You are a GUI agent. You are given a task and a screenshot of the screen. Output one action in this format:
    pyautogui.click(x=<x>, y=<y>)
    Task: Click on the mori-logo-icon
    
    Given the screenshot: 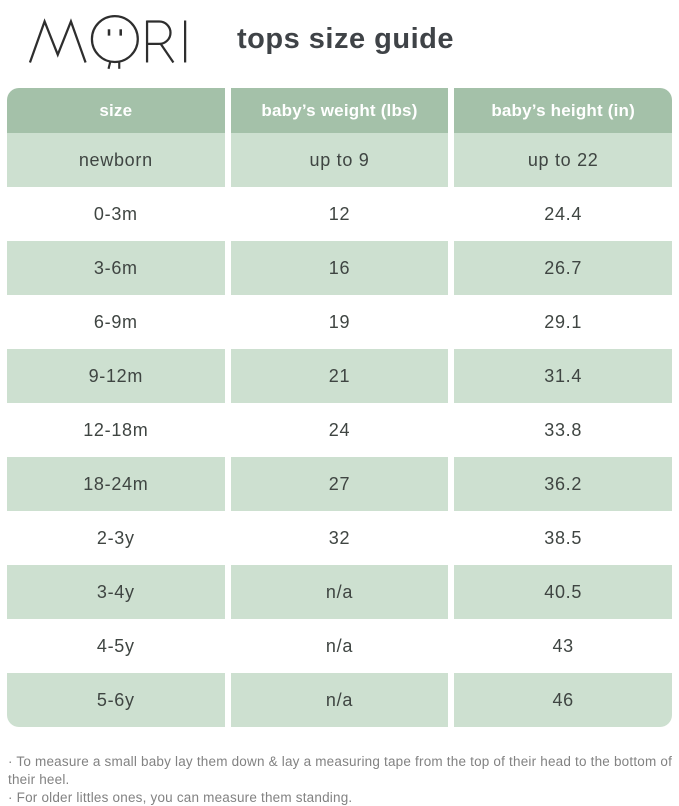 What is the action you would take?
    pyautogui.click(x=107, y=42)
    